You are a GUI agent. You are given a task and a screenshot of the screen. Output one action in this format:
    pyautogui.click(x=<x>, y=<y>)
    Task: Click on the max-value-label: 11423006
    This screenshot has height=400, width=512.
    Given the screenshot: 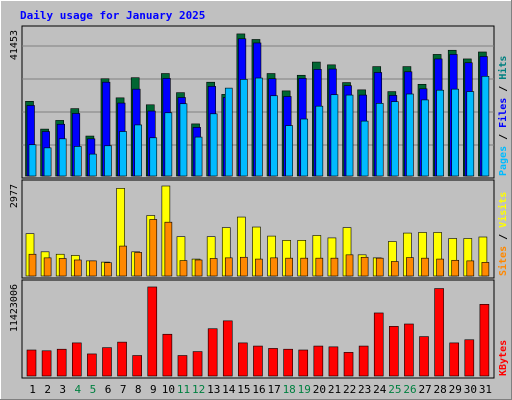 What is the action you would take?
    pyautogui.click(x=14, y=308)
    